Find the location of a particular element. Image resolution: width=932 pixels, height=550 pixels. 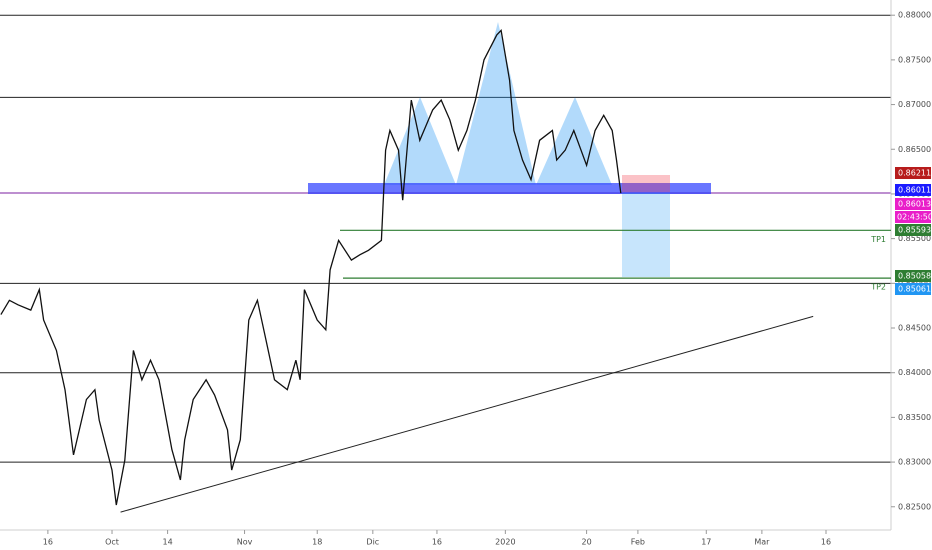

price-tag-label: 0.85593 is located at coordinates (914, 230).